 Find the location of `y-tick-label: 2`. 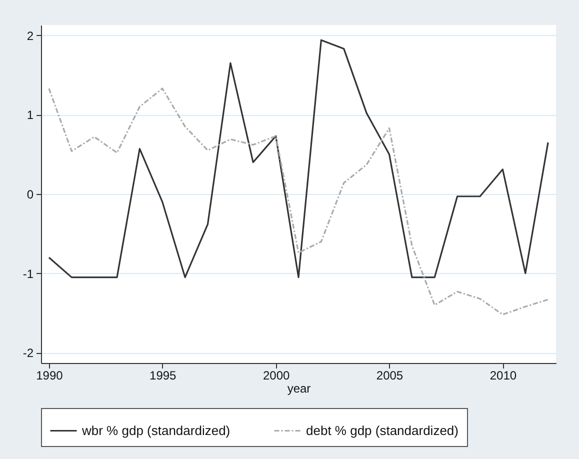

y-tick-label: 2 is located at coordinates (30, 35).